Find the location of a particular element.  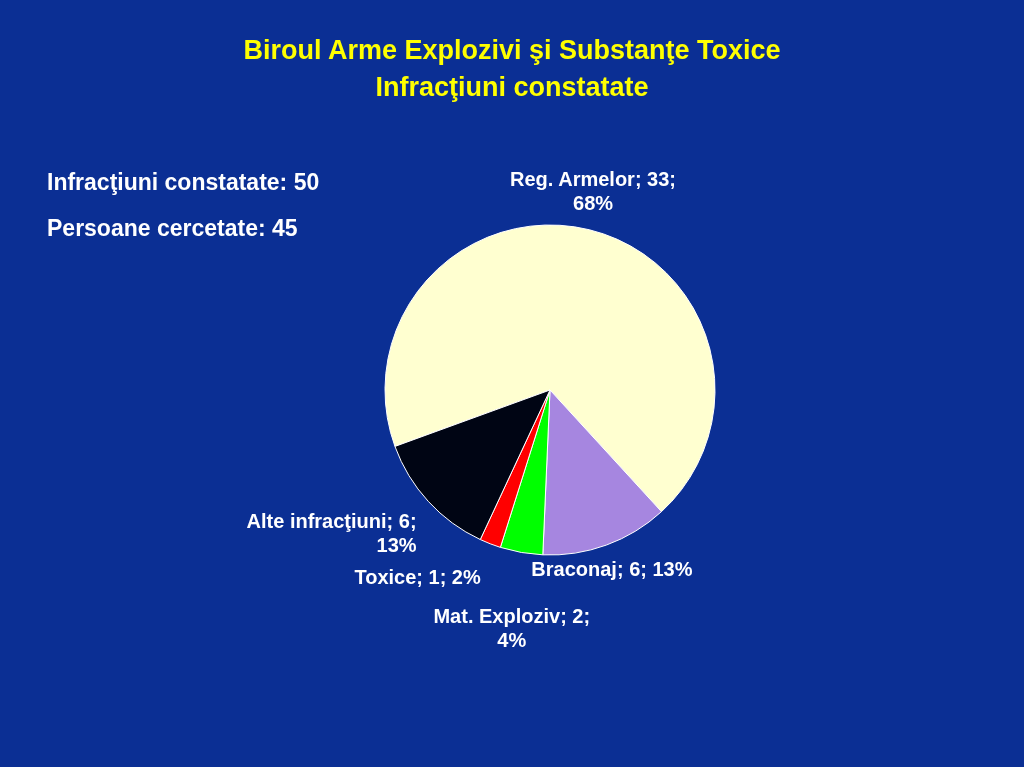

text: Infracţiuni constatate: 50 is located at coordinates (183, 182).